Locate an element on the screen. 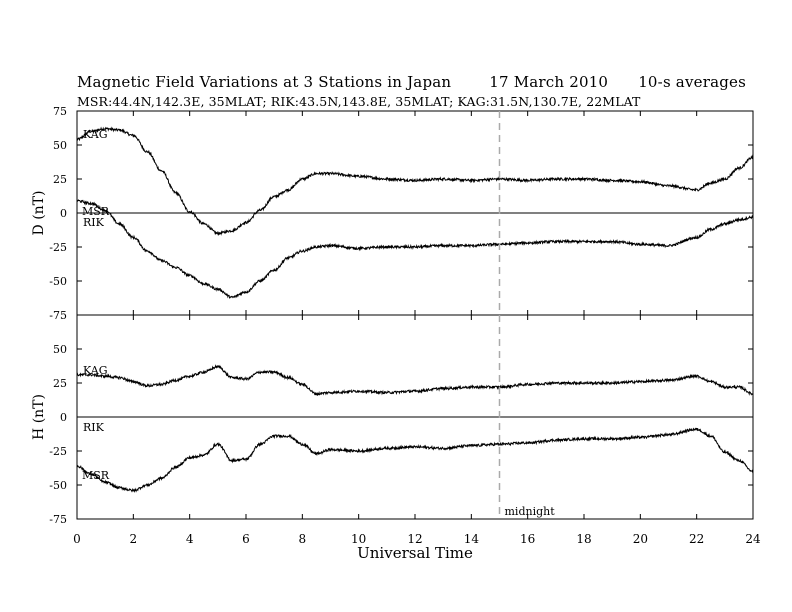  x-tick-label: 24 is located at coordinates (753, 539).